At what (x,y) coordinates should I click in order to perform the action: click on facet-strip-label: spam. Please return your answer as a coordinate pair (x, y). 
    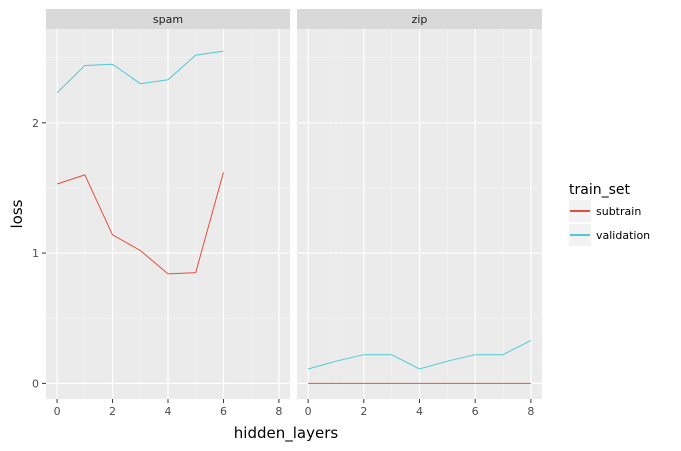
    Looking at the image, I should click on (168, 19).